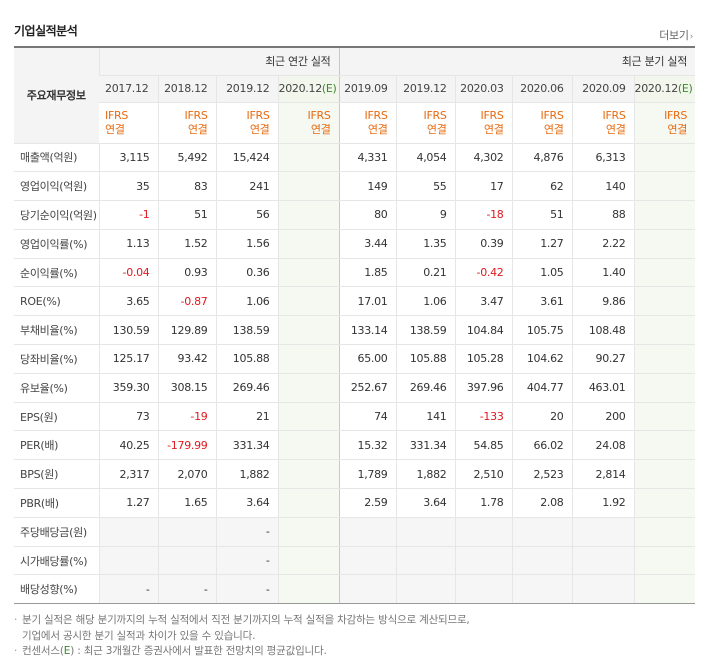 The width and height of the screenshot is (709, 670). What do you see at coordinates (685, 88) in the screenshot?
I see `estimate-mark: (E)` at bounding box center [685, 88].